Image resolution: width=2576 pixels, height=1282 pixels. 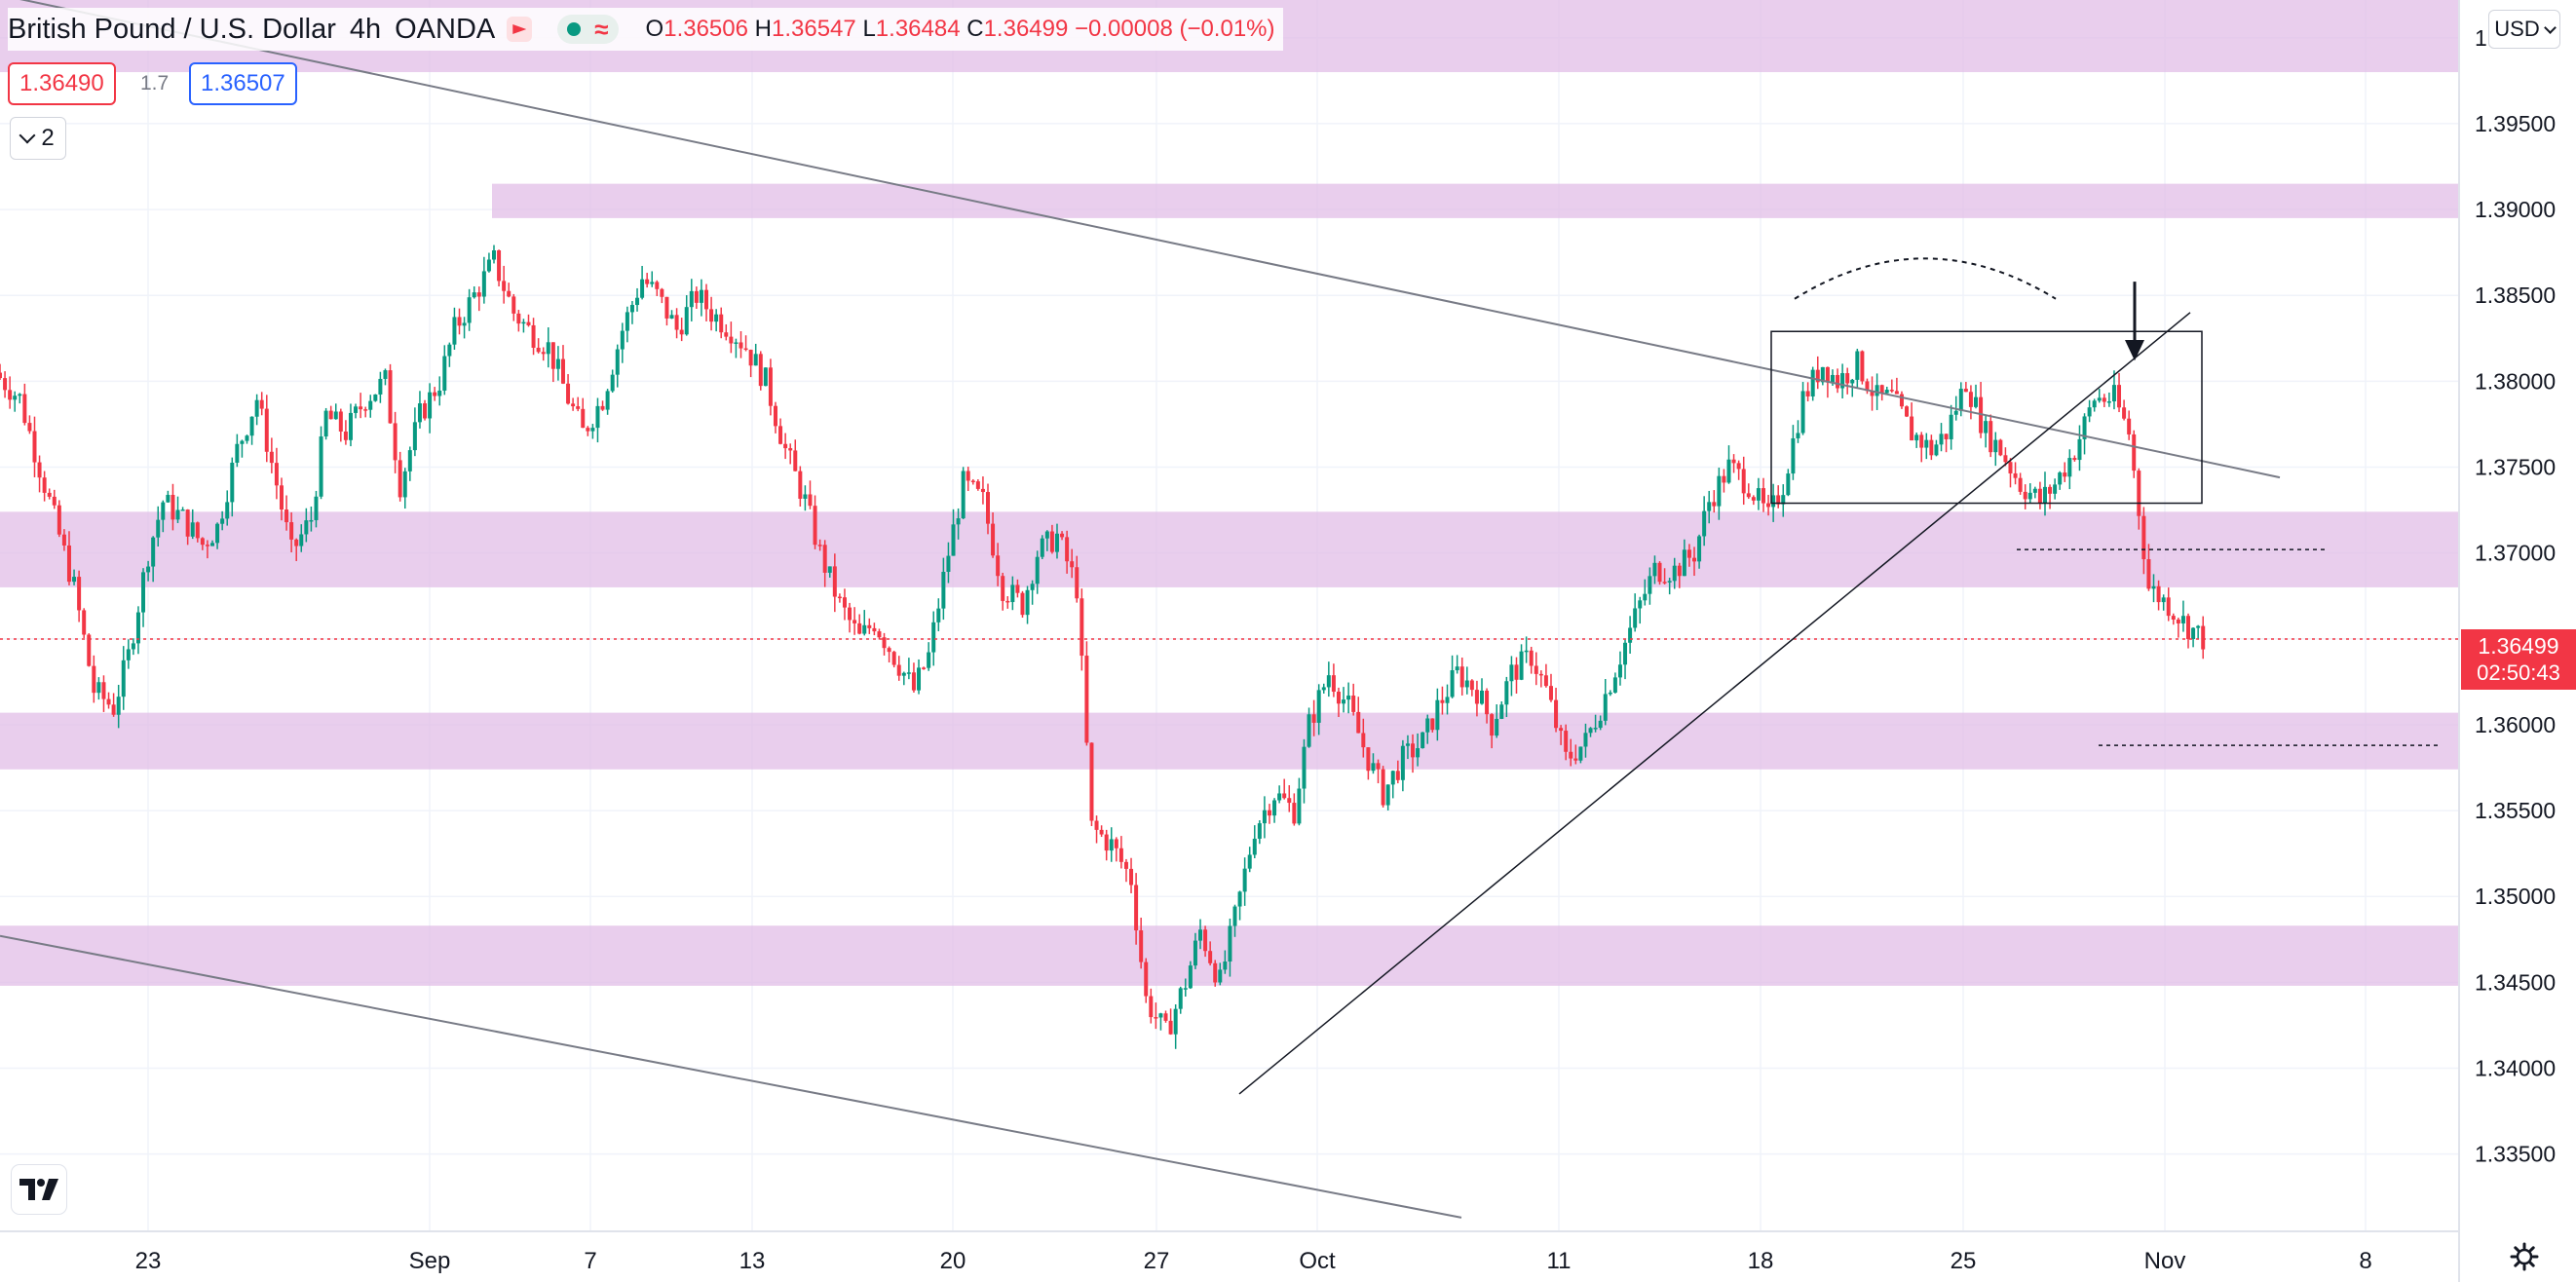 What do you see at coordinates (365, 29) in the screenshot?
I see `interval-label: 4h` at bounding box center [365, 29].